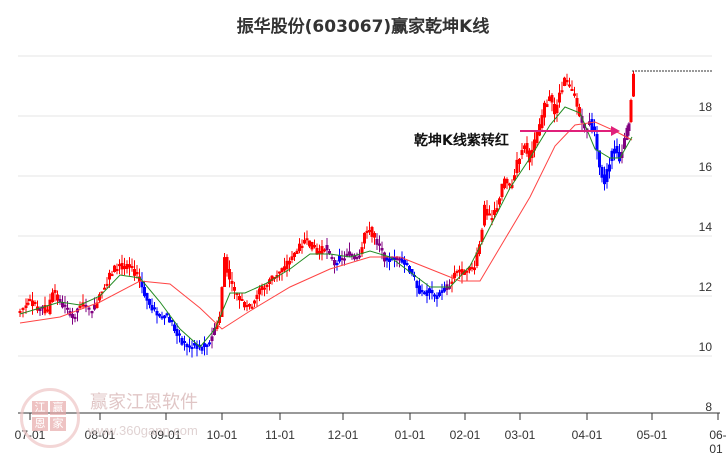  What do you see at coordinates (587, 435) in the screenshot?
I see `x-tick-label: 04-01` at bounding box center [587, 435].